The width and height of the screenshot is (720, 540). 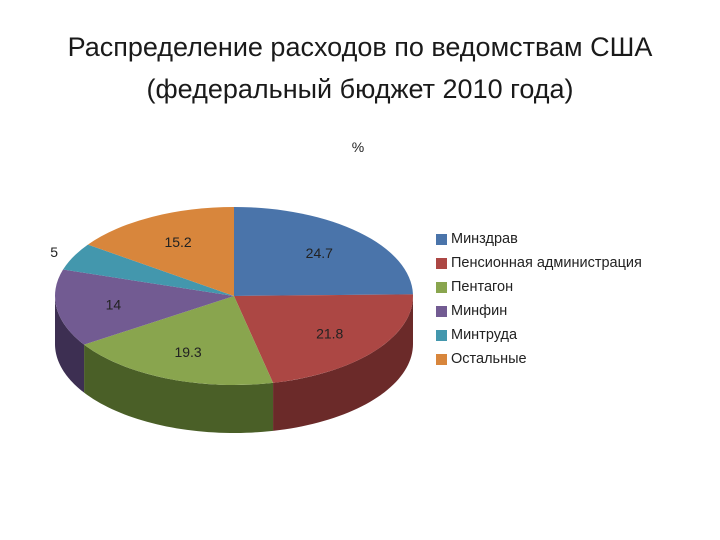 I want to click on pie-labels: 24.7 21.8 19.3 14 5 15.2, so click(x=196, y=297).